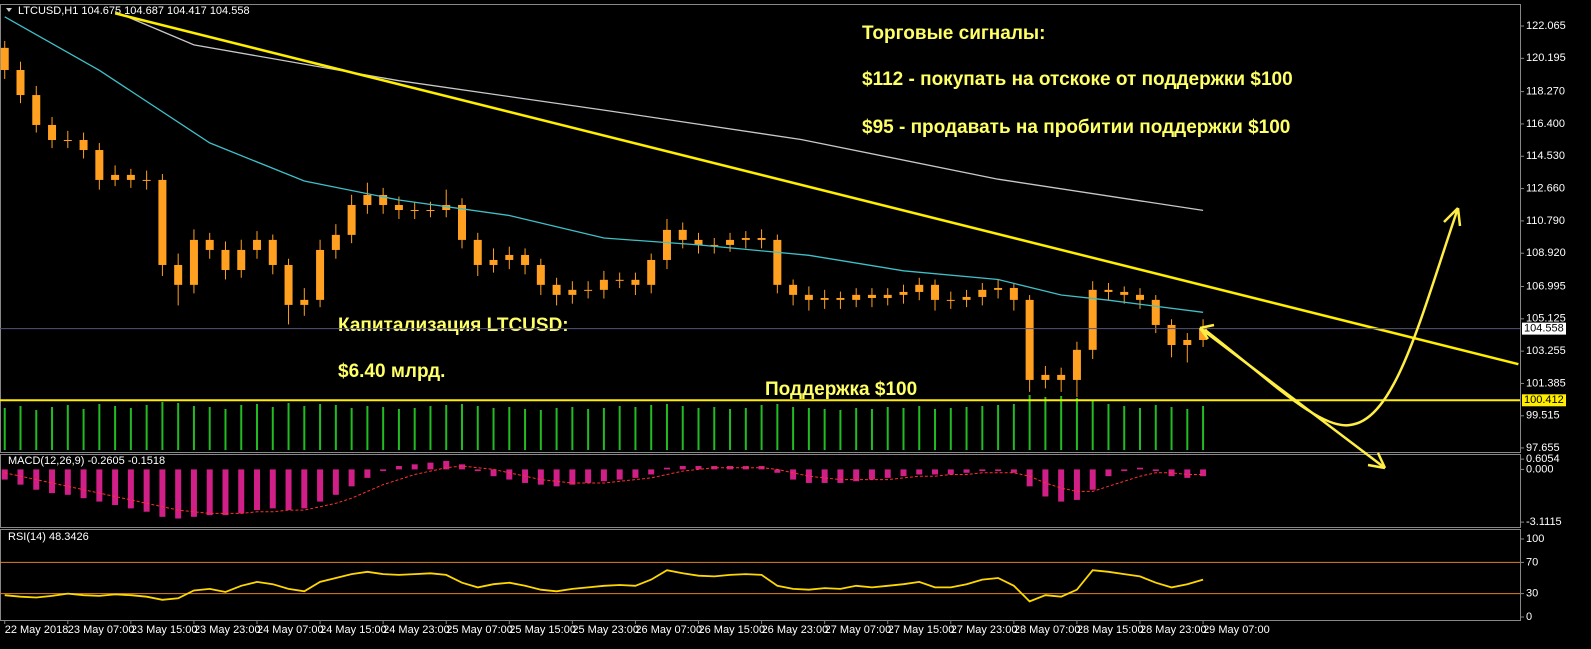 This screenshot has height=649, width=1591. Describe the element at coordinates (1540, 469) in the screenshot. I see `y-tick-label: 0.000` at that location.